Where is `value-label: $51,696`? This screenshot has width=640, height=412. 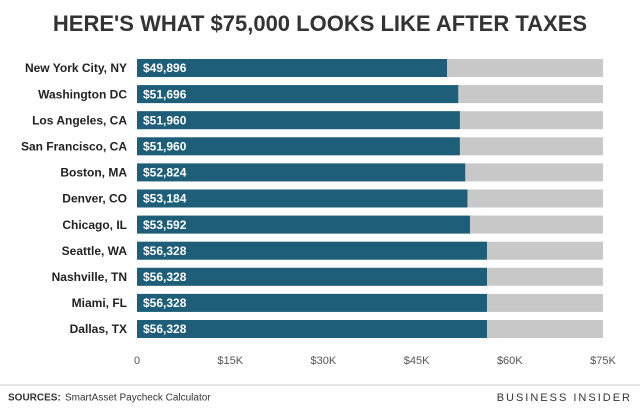 value-label: $51,696 is located at coordinates (165, 94).